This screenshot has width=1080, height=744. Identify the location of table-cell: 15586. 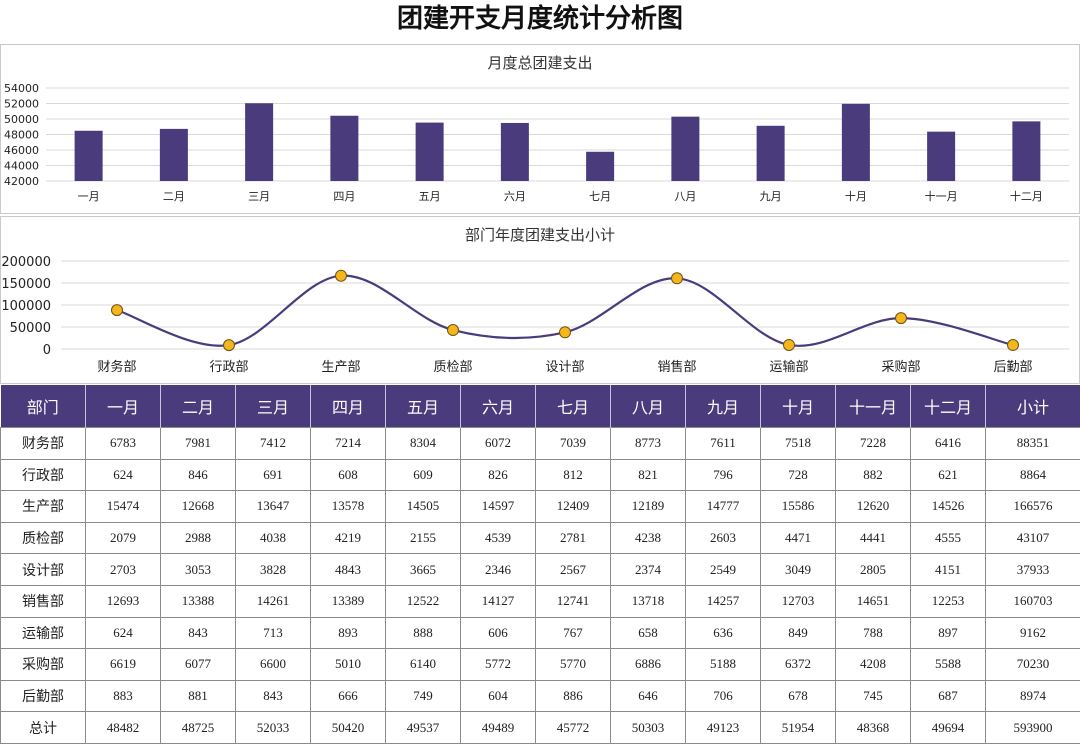
(798, 507).